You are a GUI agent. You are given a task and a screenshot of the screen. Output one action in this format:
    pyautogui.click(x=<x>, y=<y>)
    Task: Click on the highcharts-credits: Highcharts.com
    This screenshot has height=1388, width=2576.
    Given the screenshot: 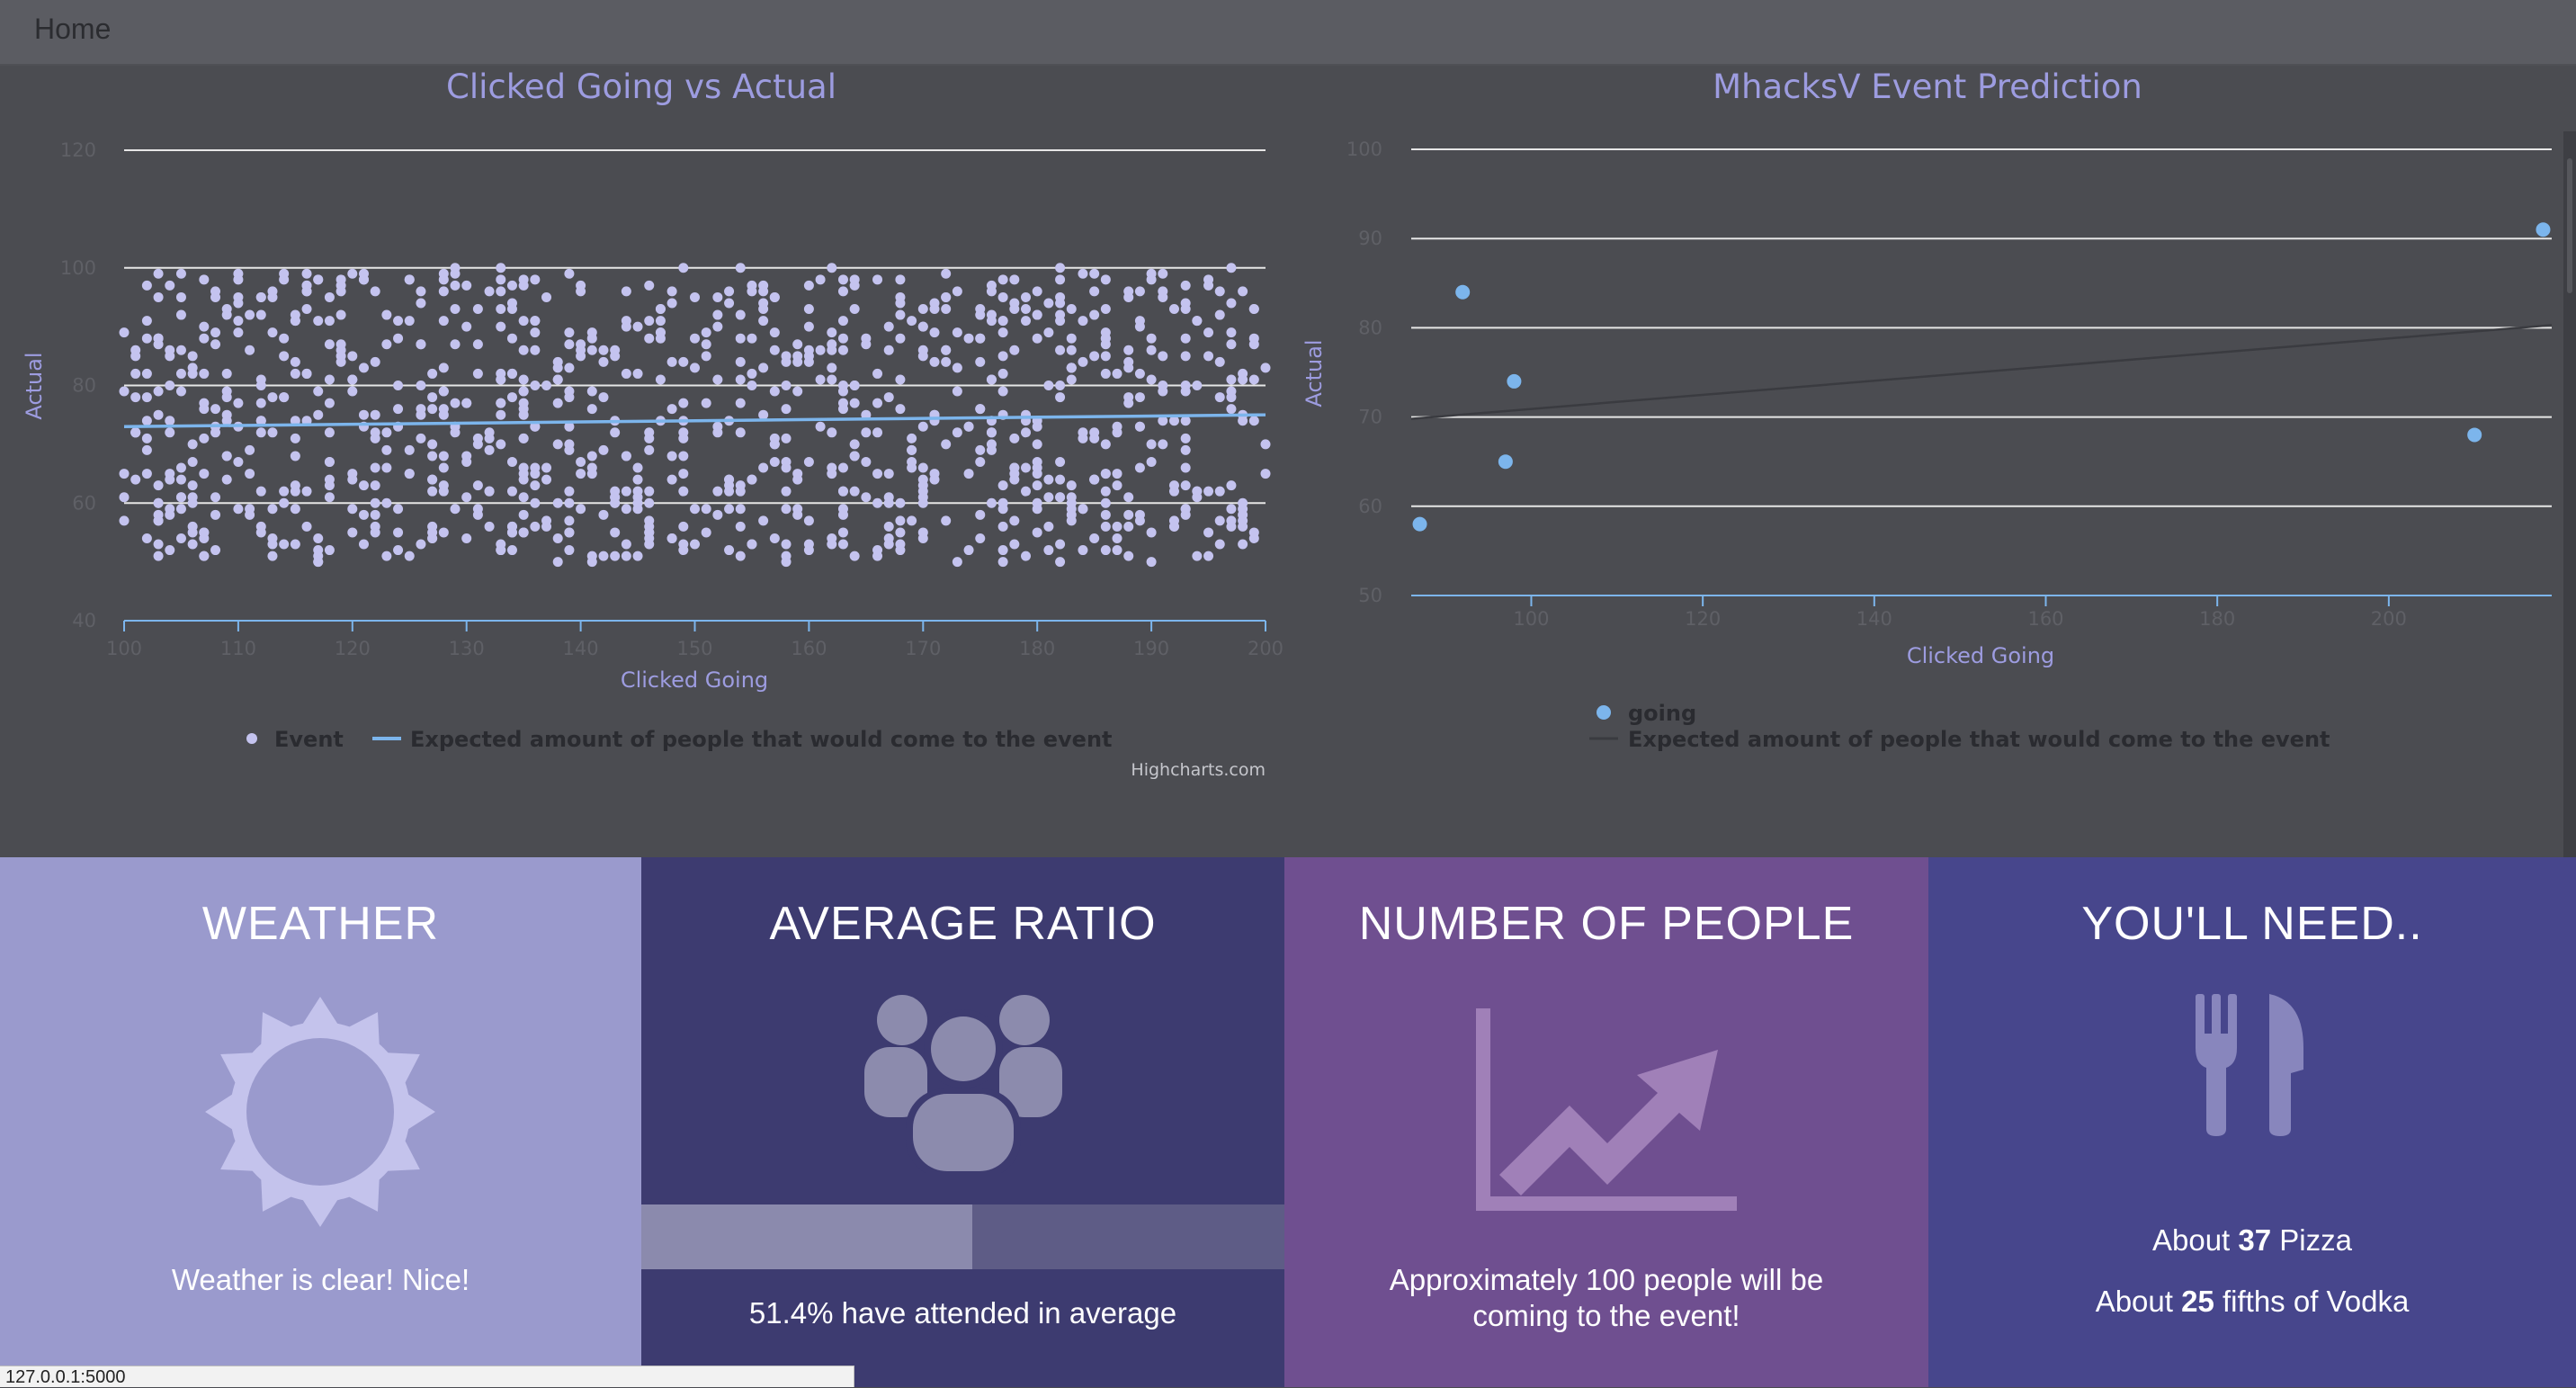 What is the action you would take?
    pyautogui.click(x=1198, y=770)
    